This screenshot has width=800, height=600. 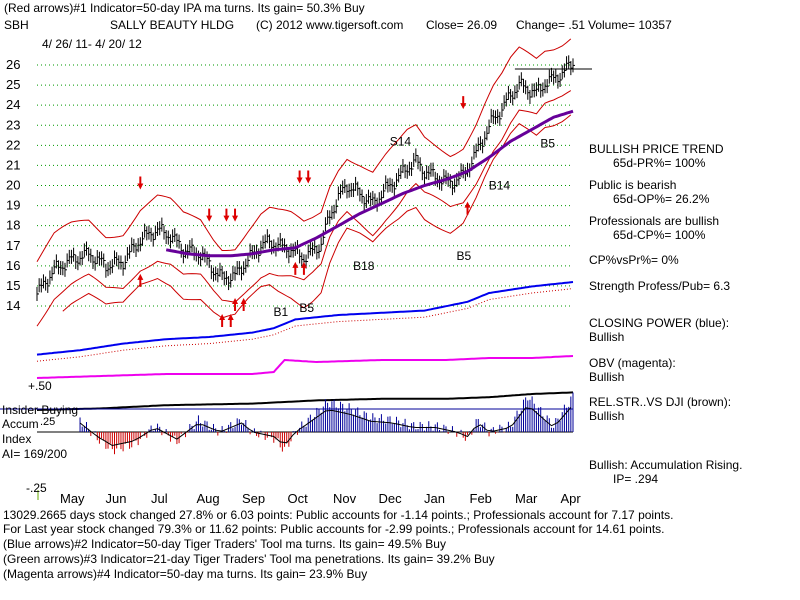 What do you see at coordinates (13, 265) in the screenshot?
I see `price-tick-16: 16` at bounding box center [13, 265].